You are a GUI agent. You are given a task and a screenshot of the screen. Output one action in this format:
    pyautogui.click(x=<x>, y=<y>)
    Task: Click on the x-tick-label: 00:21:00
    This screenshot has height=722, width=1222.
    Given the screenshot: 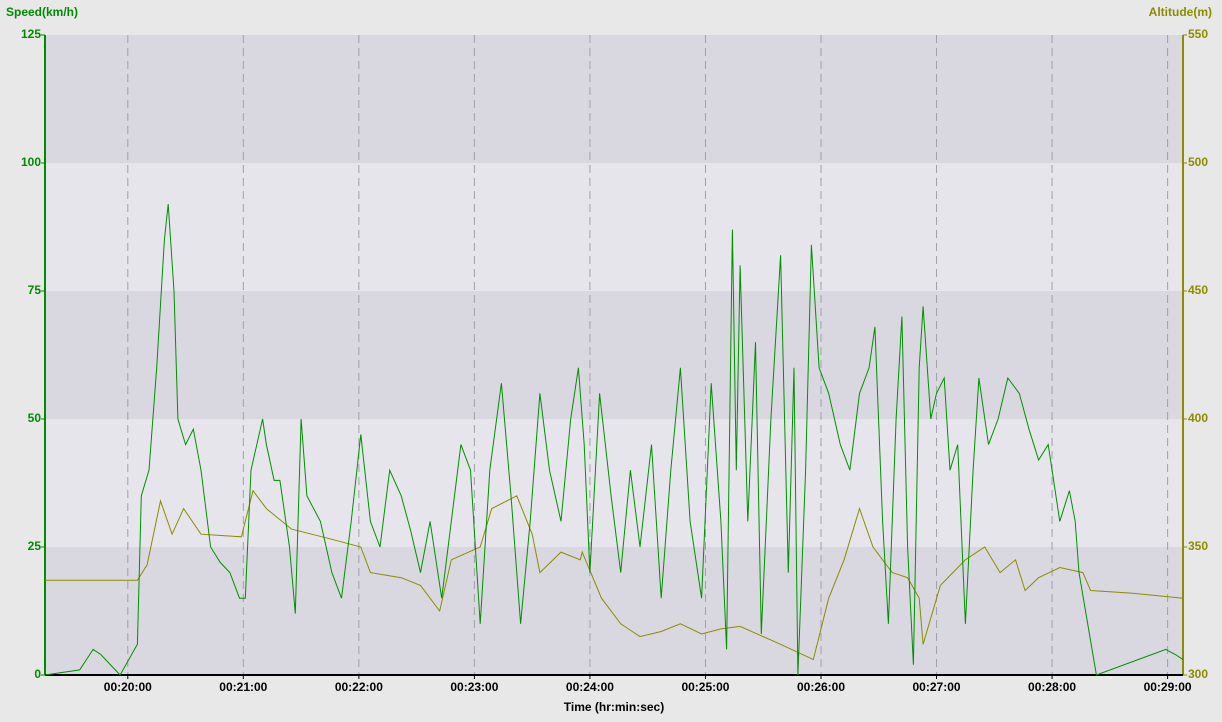 What is the action you would take?
    pyautogui.click(x=243, y=687)
    